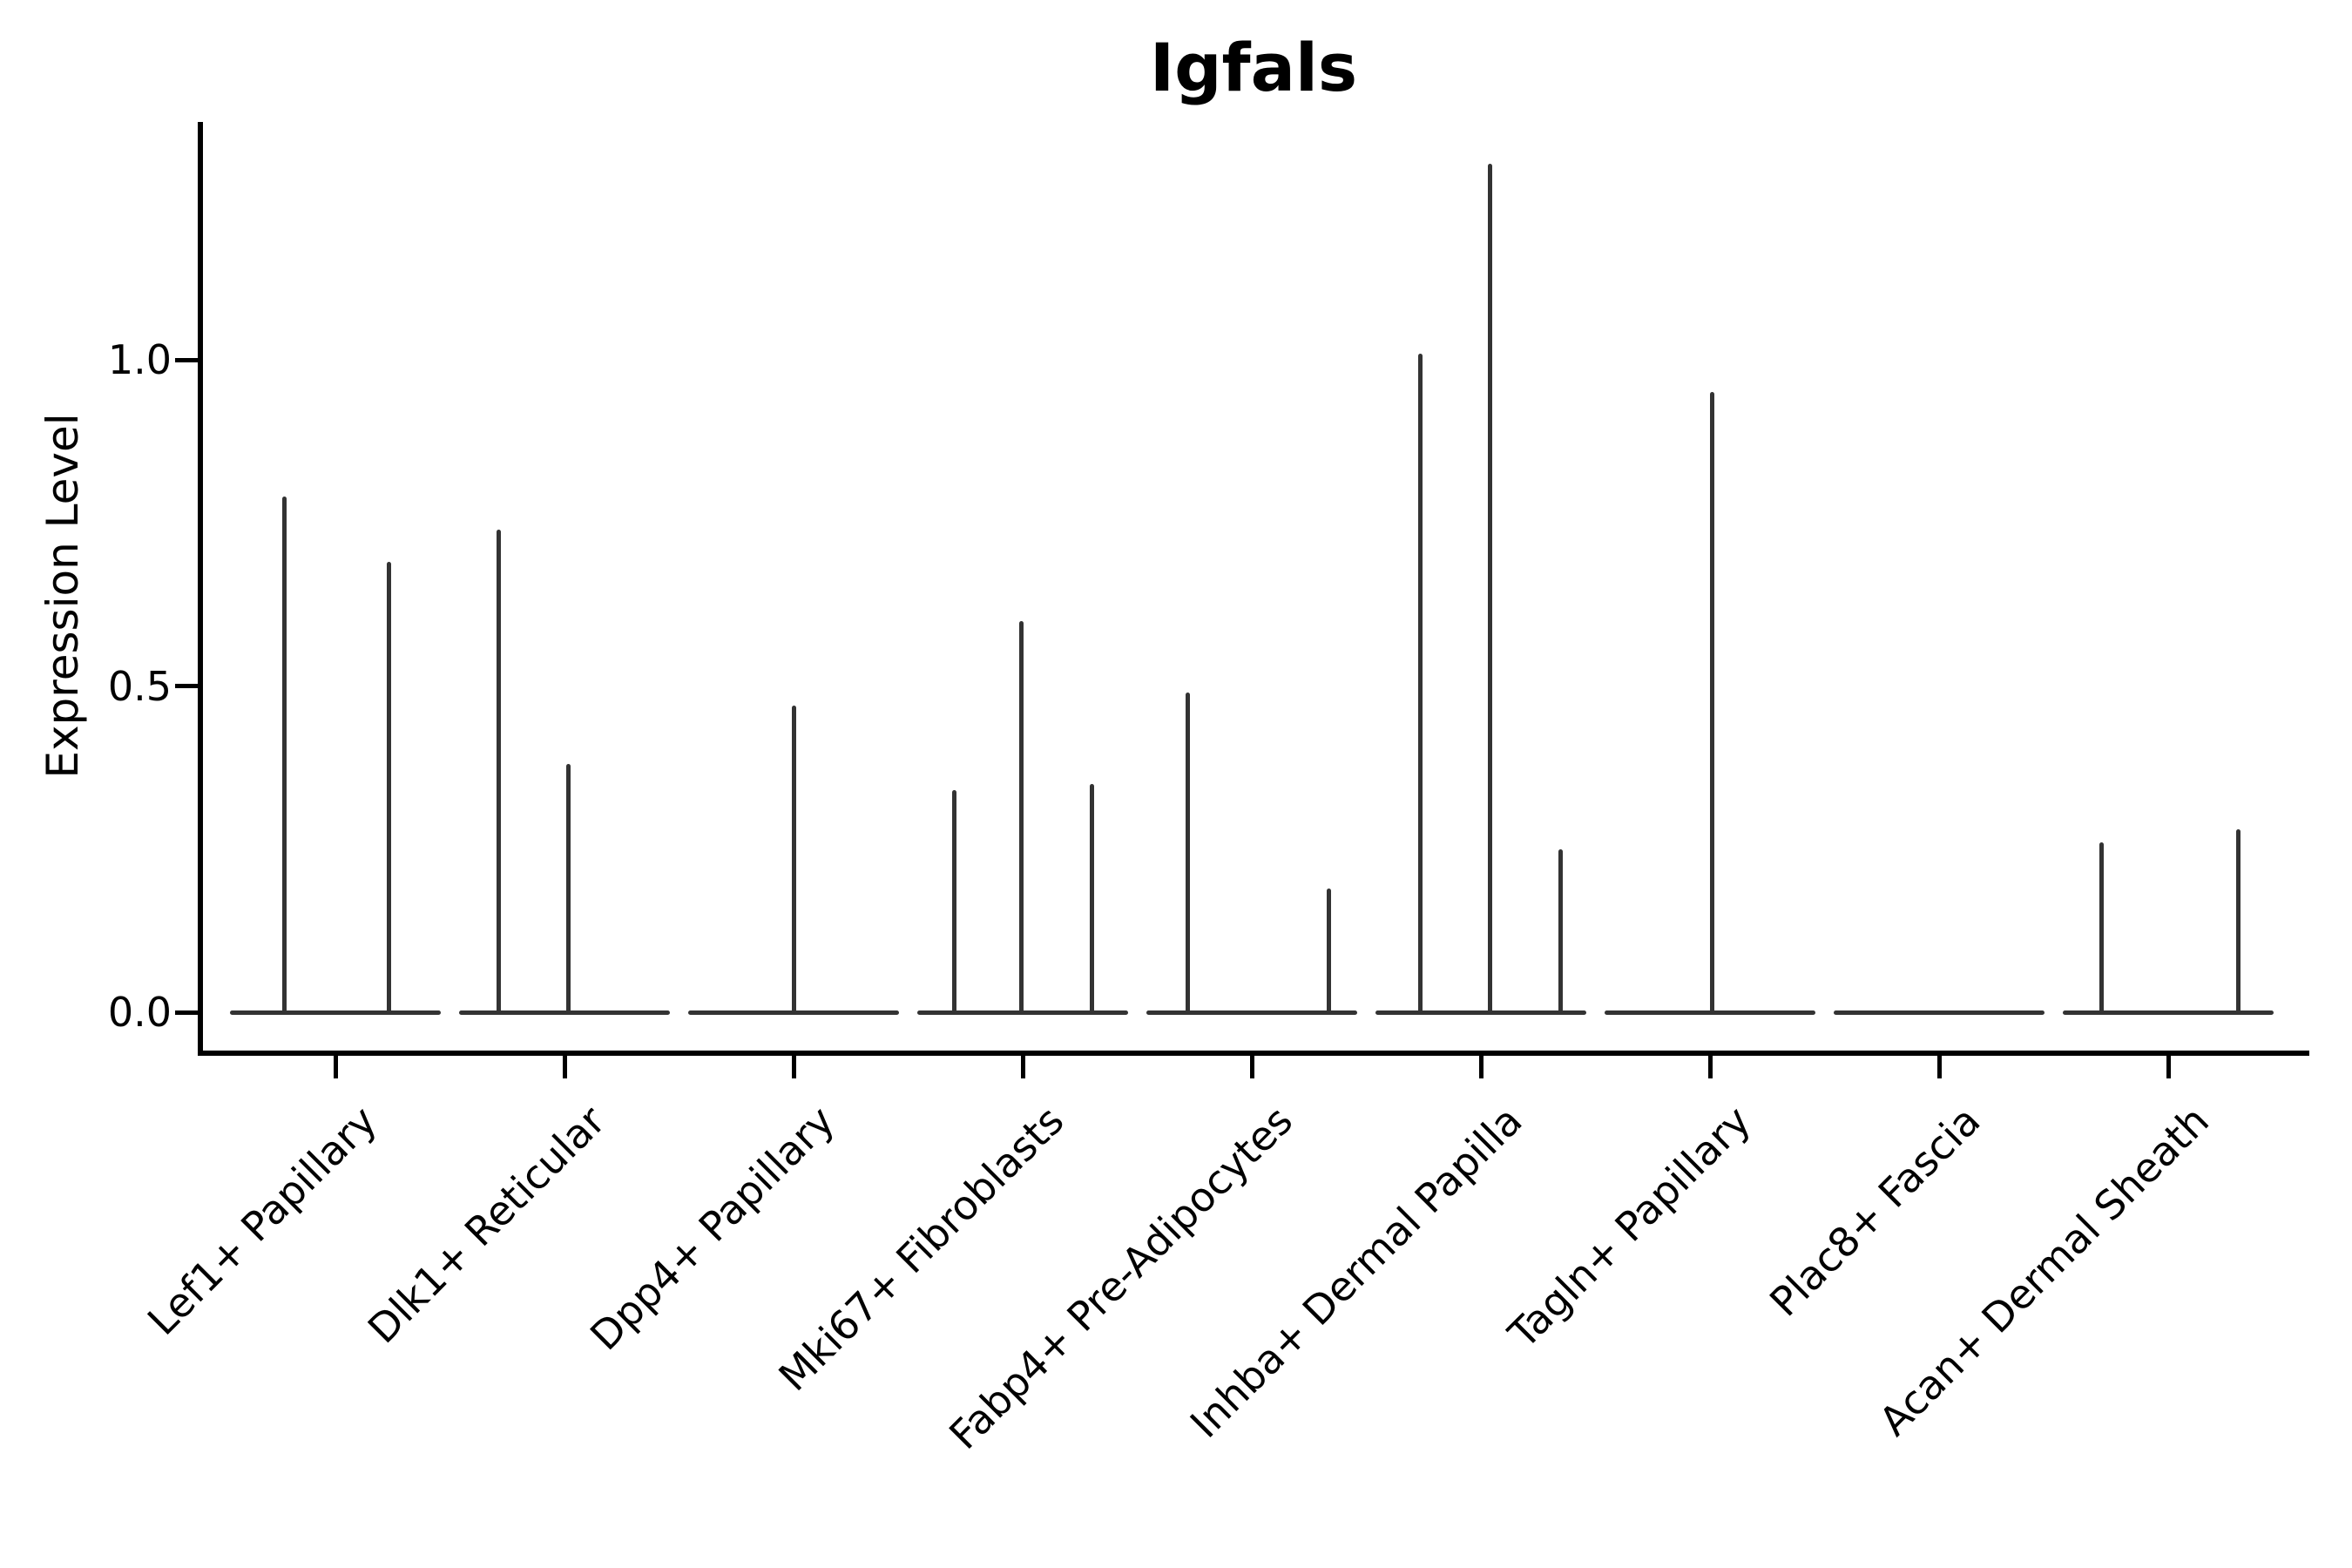  What do you see at coordinates (139, 686) in the screenshot?
I see `y-tick-label: 0.5` at bounding box center [139, 686].